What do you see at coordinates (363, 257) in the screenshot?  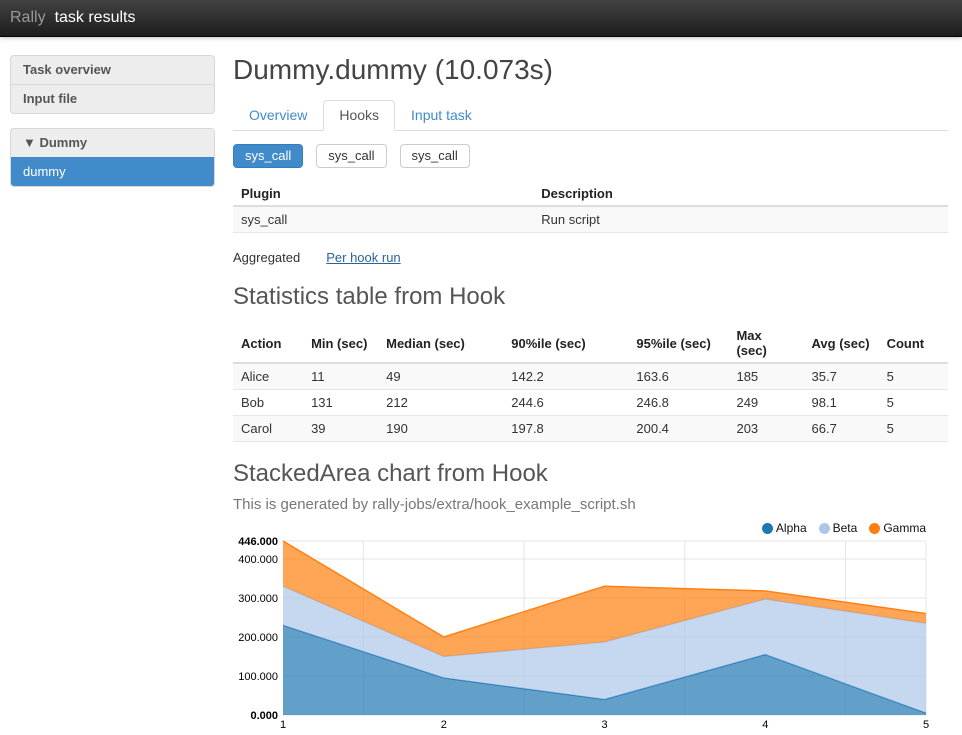 I see `per-hook-run-link: Per hook run` at bounding box center [363, 257].